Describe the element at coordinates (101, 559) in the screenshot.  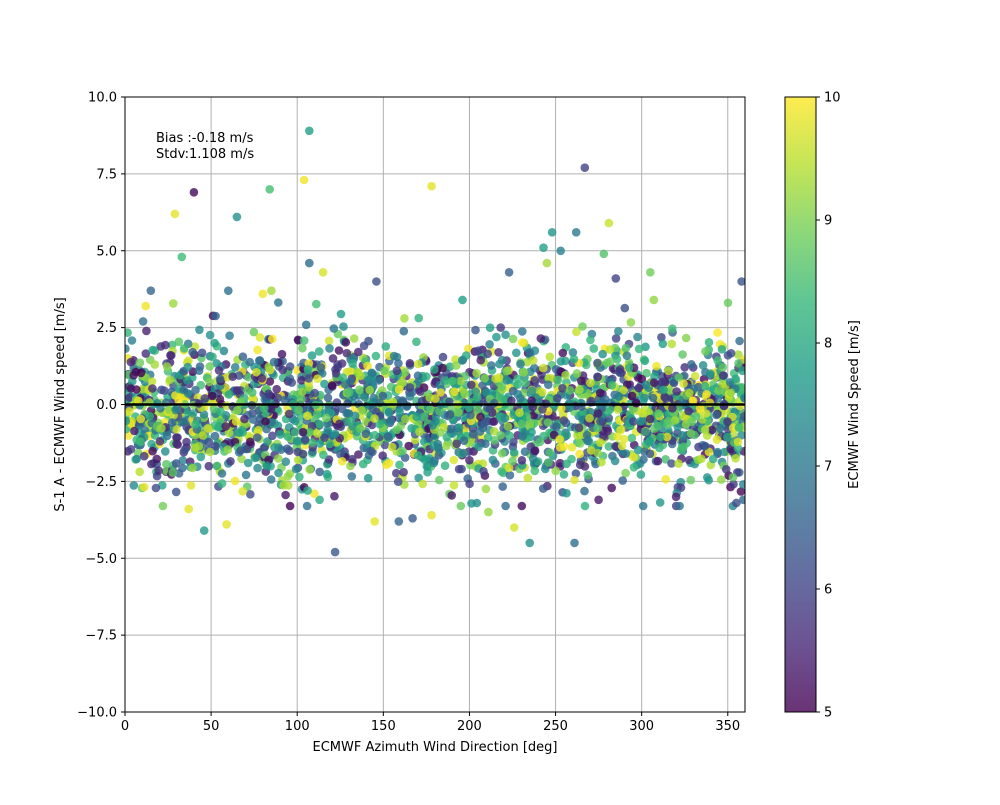
I see `y-tick-label: −5.0` at that location.